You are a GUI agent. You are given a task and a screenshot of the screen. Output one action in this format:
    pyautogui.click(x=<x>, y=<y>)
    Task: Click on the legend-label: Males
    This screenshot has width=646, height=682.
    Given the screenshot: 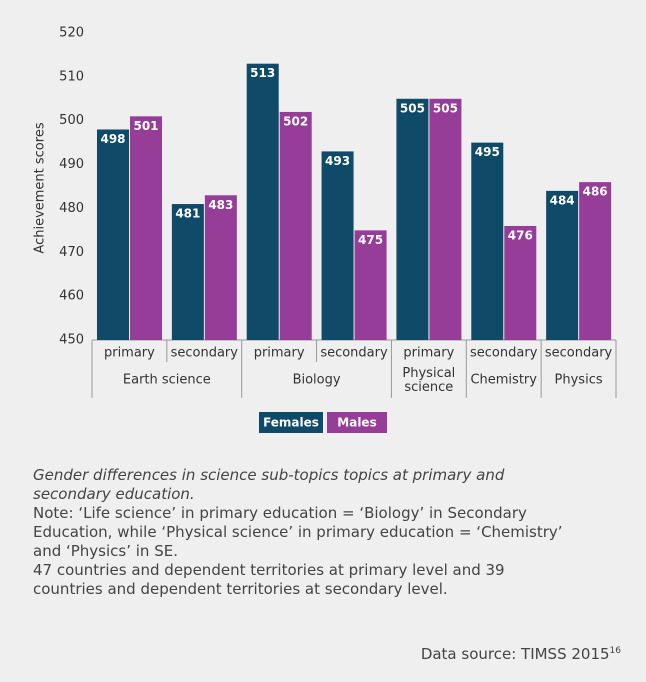 What is the action you would take?
    pyautogui.click(x=356, y=423)
    